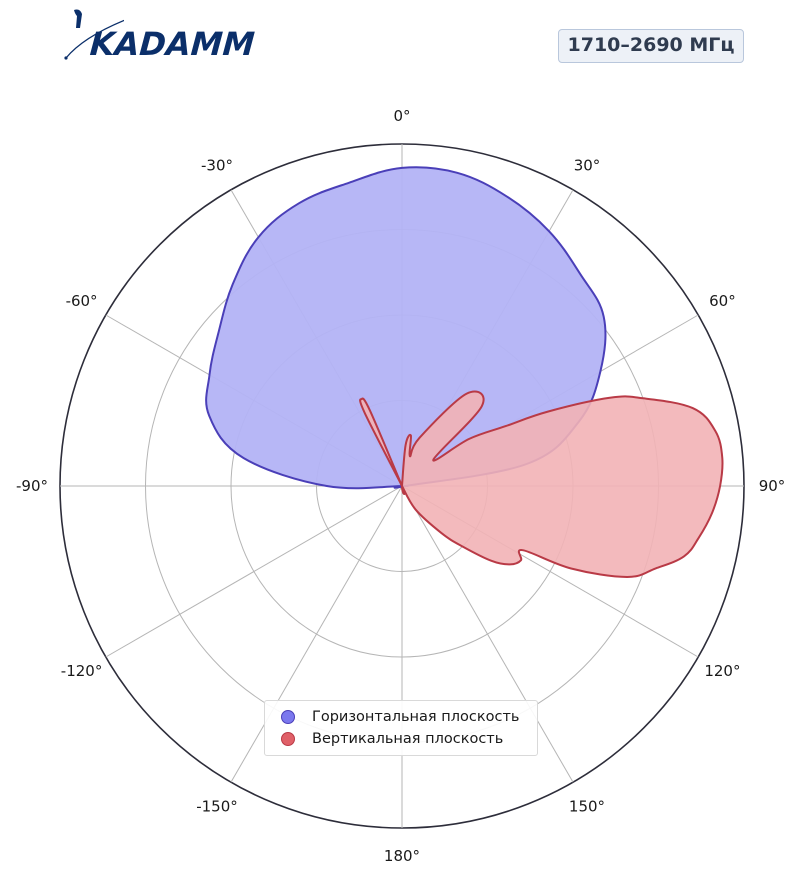  I want to click on angular-tick-label: 180°, so click(402, 856).